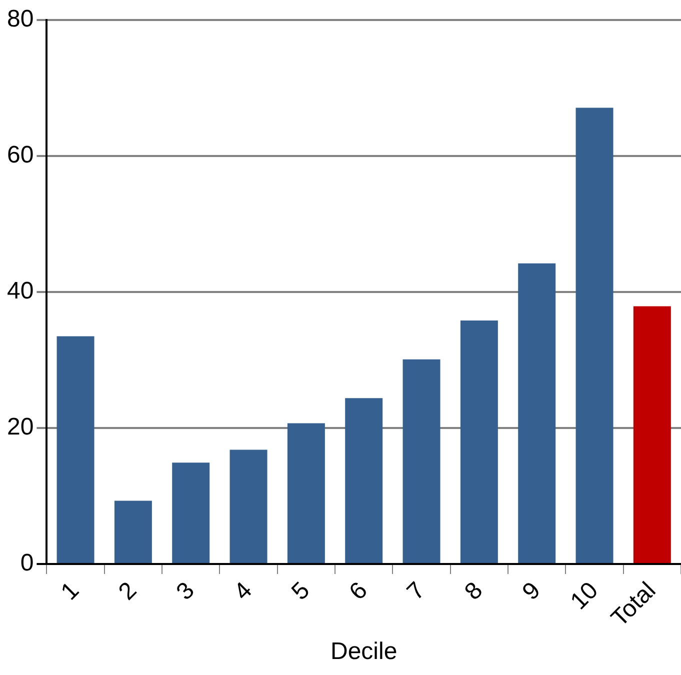 The height and width of the screenshot is (675, 681). I want to click on x-tick-label: 2, so click(128, 591).